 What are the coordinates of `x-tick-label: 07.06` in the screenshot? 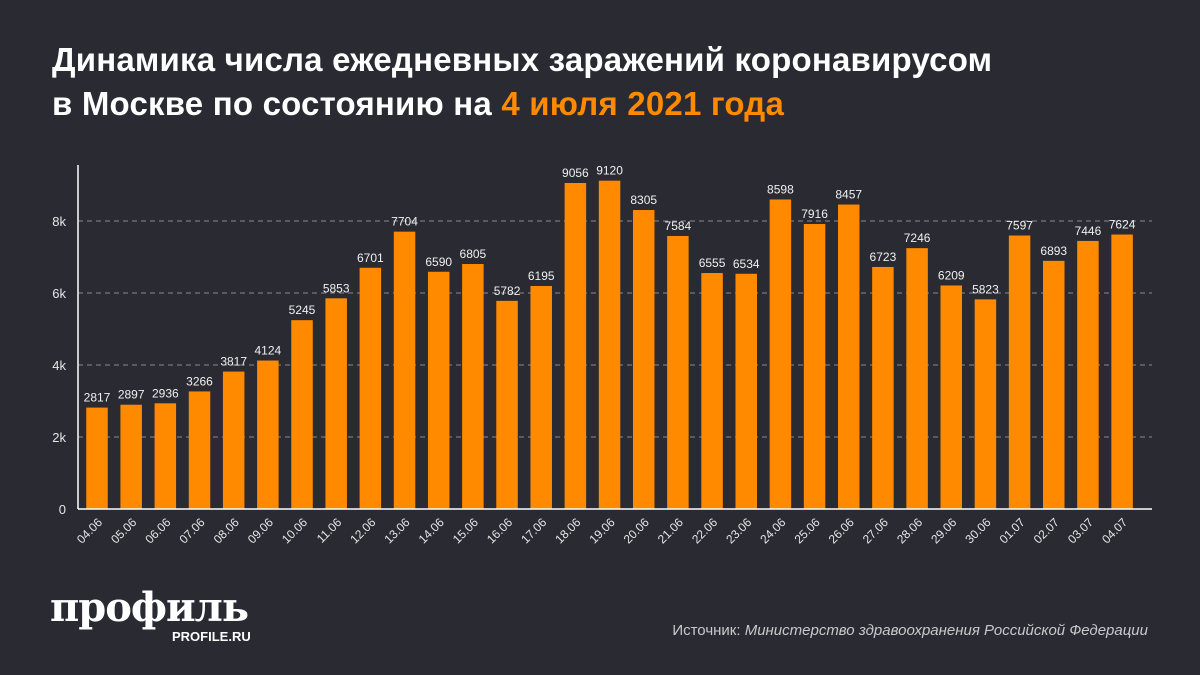 It's located at (191, 530).